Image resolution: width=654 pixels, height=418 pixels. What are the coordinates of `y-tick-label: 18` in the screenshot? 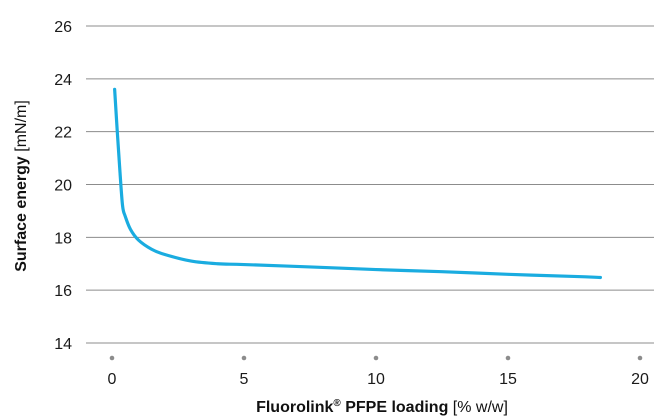 It's located at (63, 238).